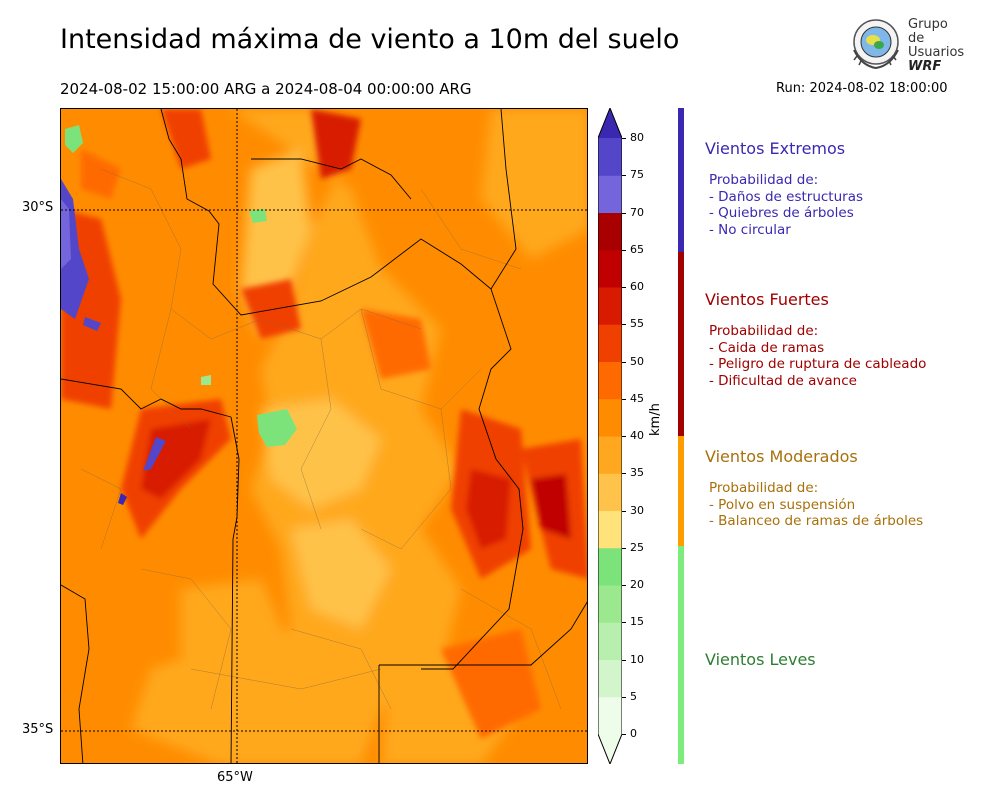  Describe the element at coordinates (750, 229) in the screenshot. I see `category-desc-line: - No circular` at that location.